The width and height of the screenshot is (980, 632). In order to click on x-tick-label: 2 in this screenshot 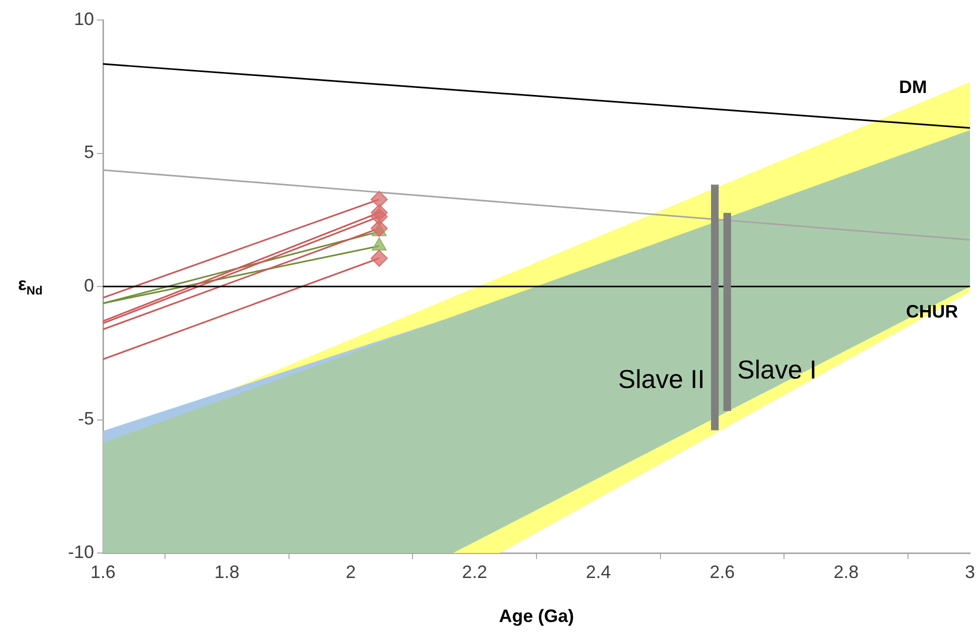, I will do `click(351, 572)`.